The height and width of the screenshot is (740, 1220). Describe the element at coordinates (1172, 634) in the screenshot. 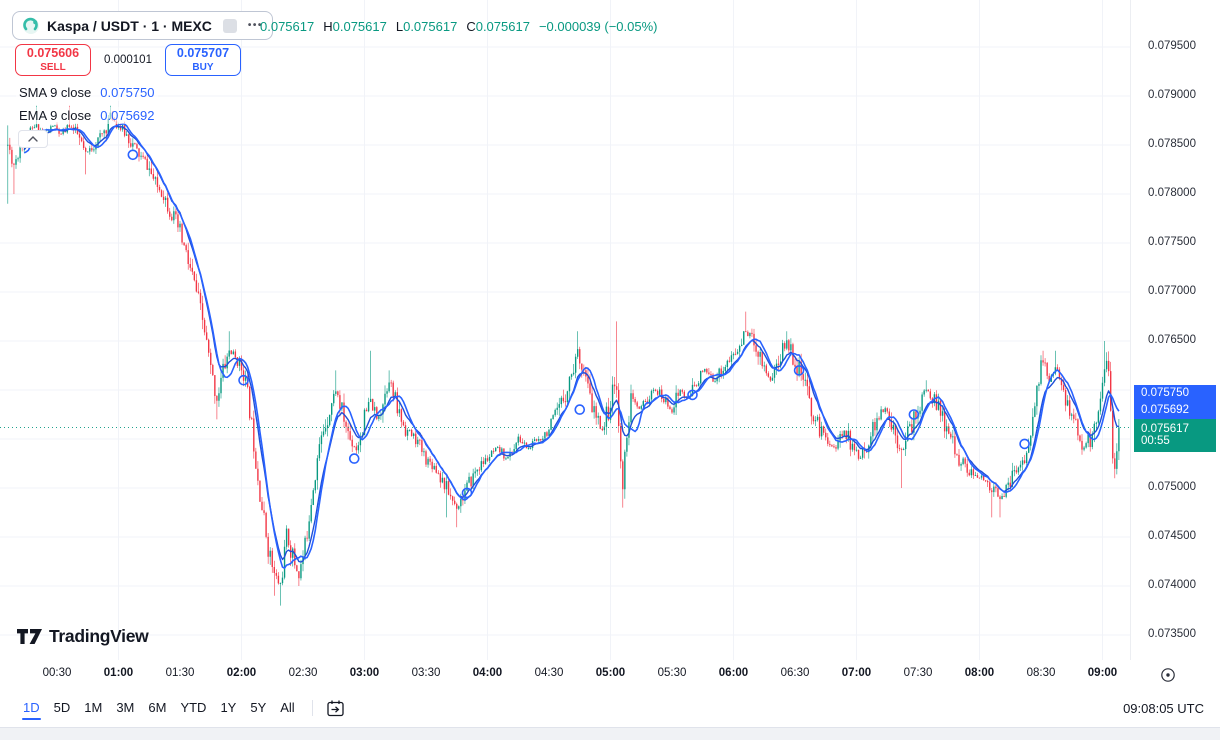

I see `price-axis-label: 0.073500` at that location.